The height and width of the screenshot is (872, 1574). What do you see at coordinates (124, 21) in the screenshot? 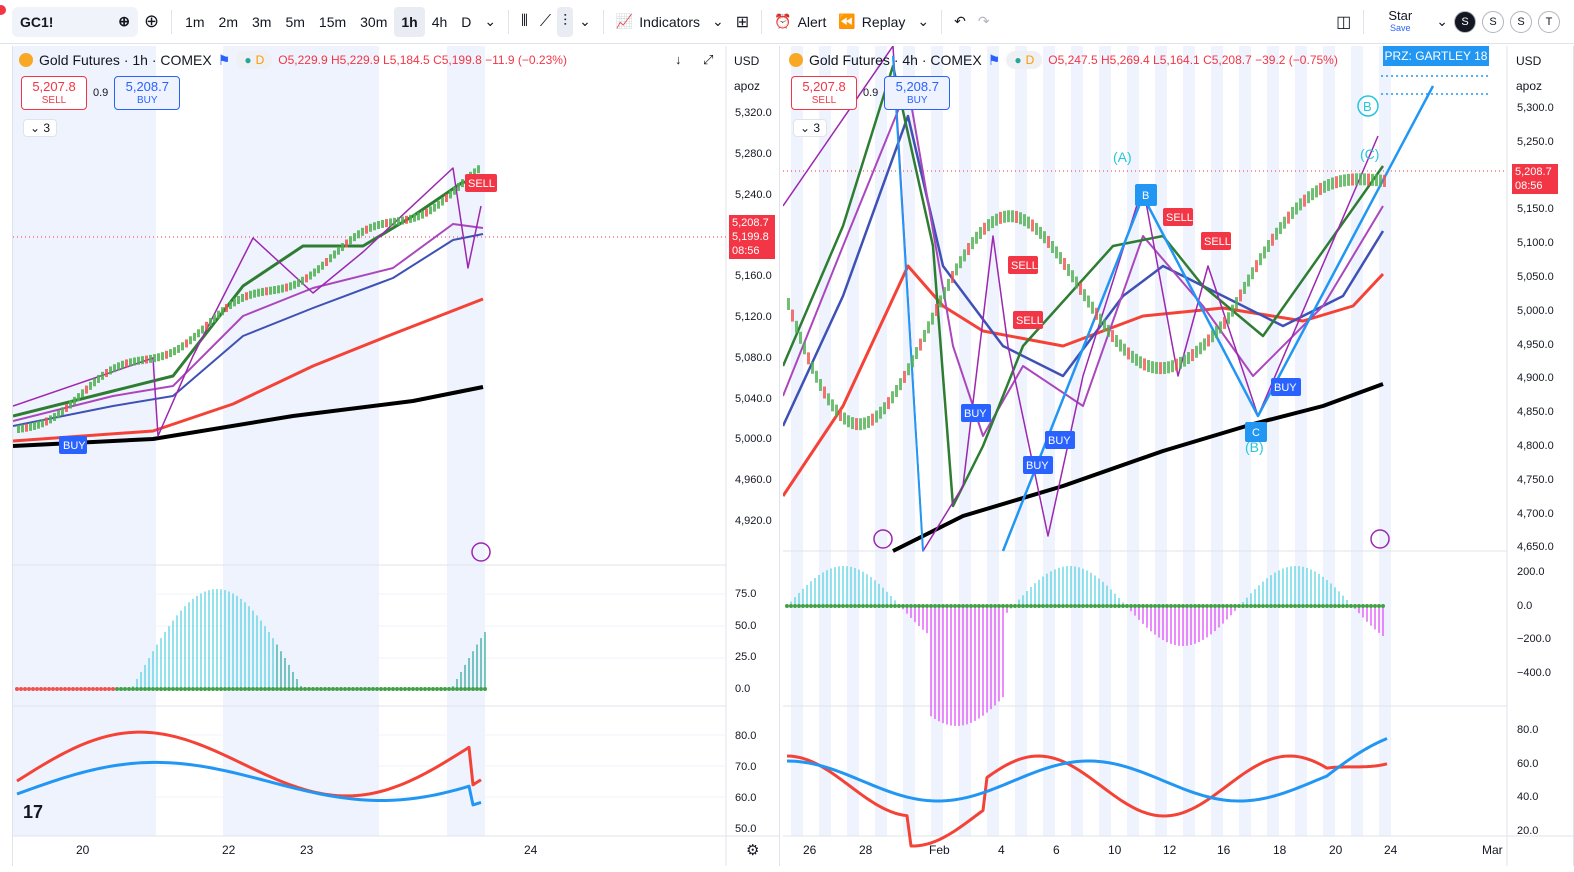
I see `add-compare-icon: ⊕` at bounding box center [124, 21].